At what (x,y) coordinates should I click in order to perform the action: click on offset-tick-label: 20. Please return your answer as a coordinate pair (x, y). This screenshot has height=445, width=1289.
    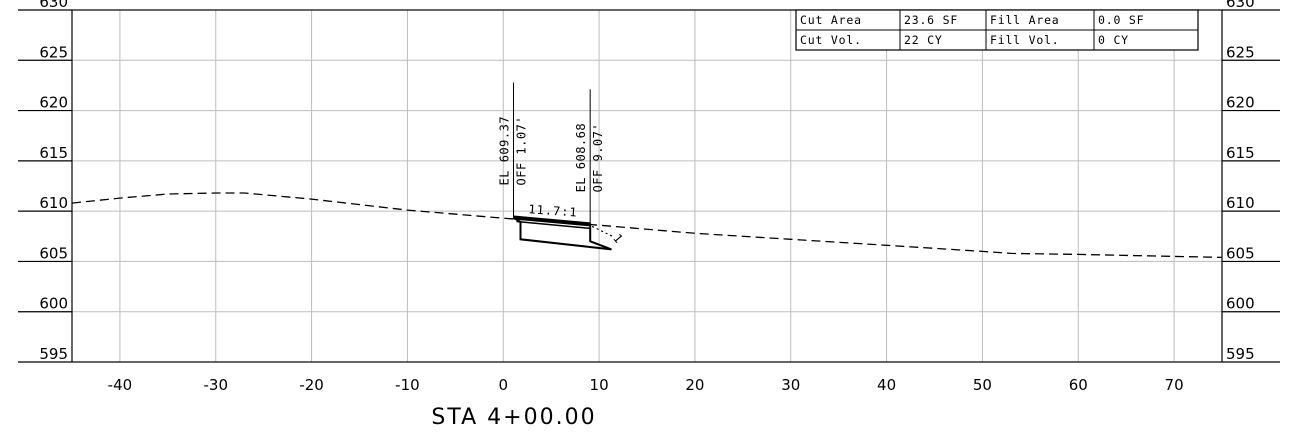
    Looking at the image, I should click on (694, 385).